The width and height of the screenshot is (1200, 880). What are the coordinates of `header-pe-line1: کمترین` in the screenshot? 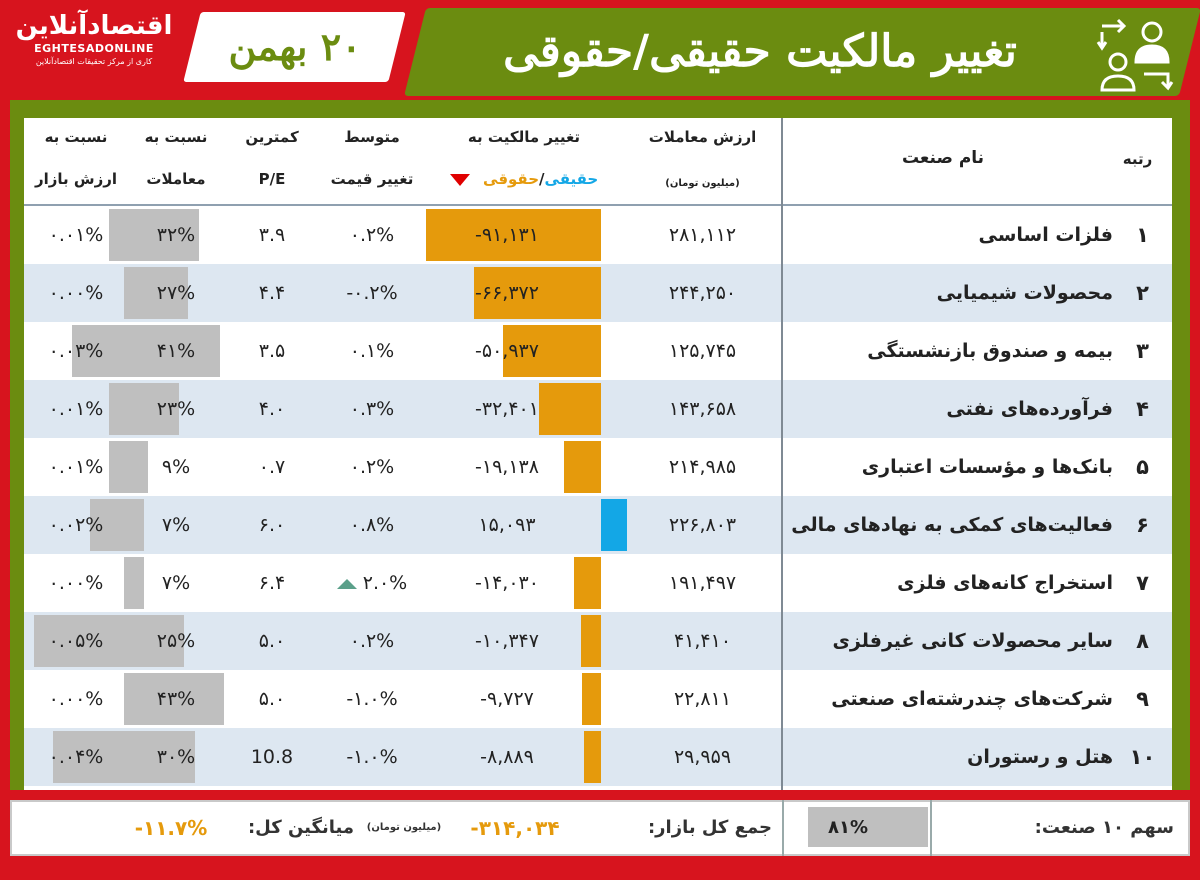 It's located at (272, 137).